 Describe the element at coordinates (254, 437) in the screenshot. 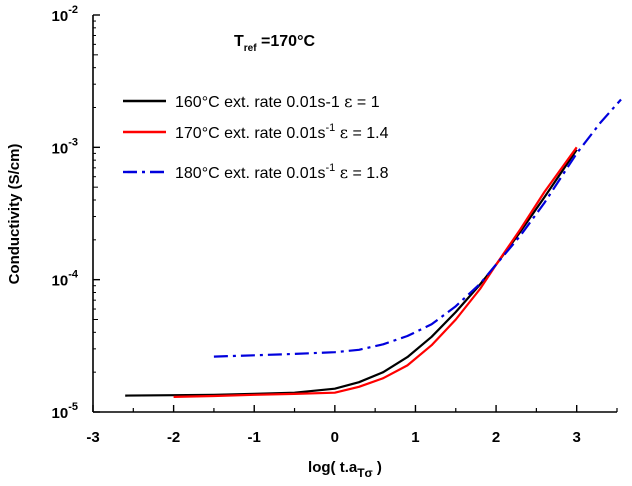

I see `x-tick-label: -1` at that location.